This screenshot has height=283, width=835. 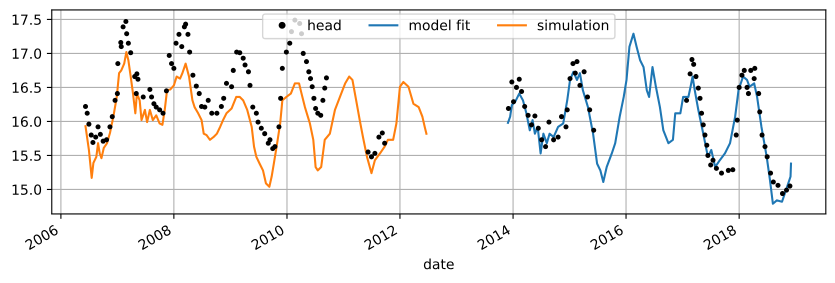 I want to click on y-tick-label: 15.0, so click(x=27, y=189).